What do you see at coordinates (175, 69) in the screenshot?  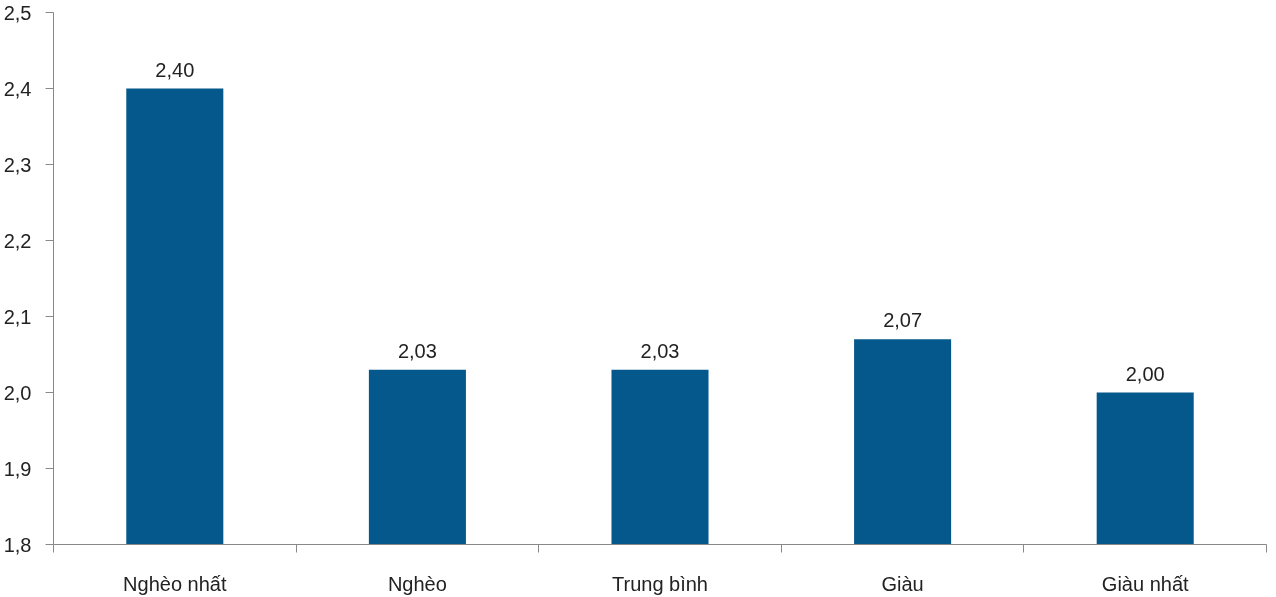 I see `data-label: 2,40` at bounding box center [175, 69].